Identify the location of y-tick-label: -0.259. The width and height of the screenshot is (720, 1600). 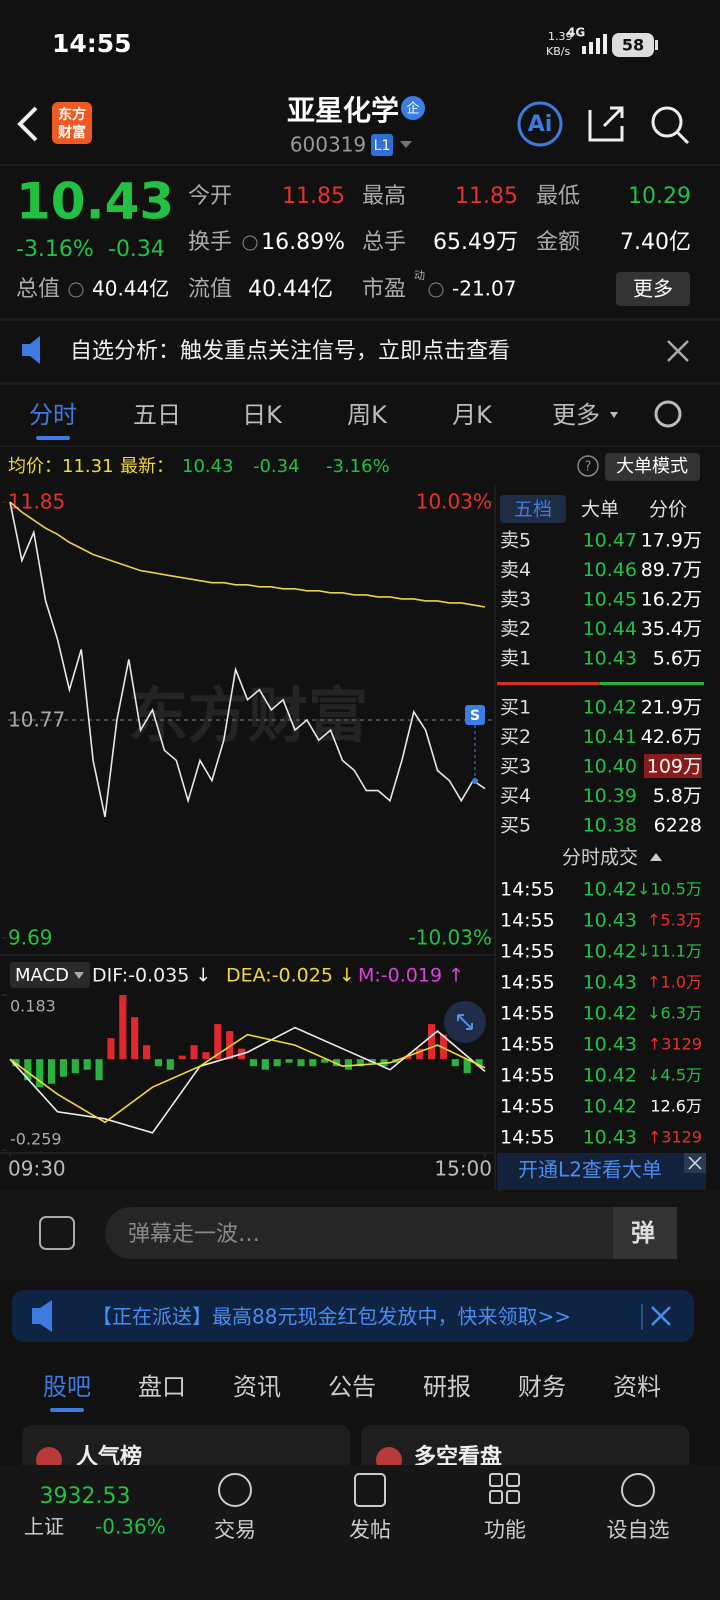
(36, 1139).